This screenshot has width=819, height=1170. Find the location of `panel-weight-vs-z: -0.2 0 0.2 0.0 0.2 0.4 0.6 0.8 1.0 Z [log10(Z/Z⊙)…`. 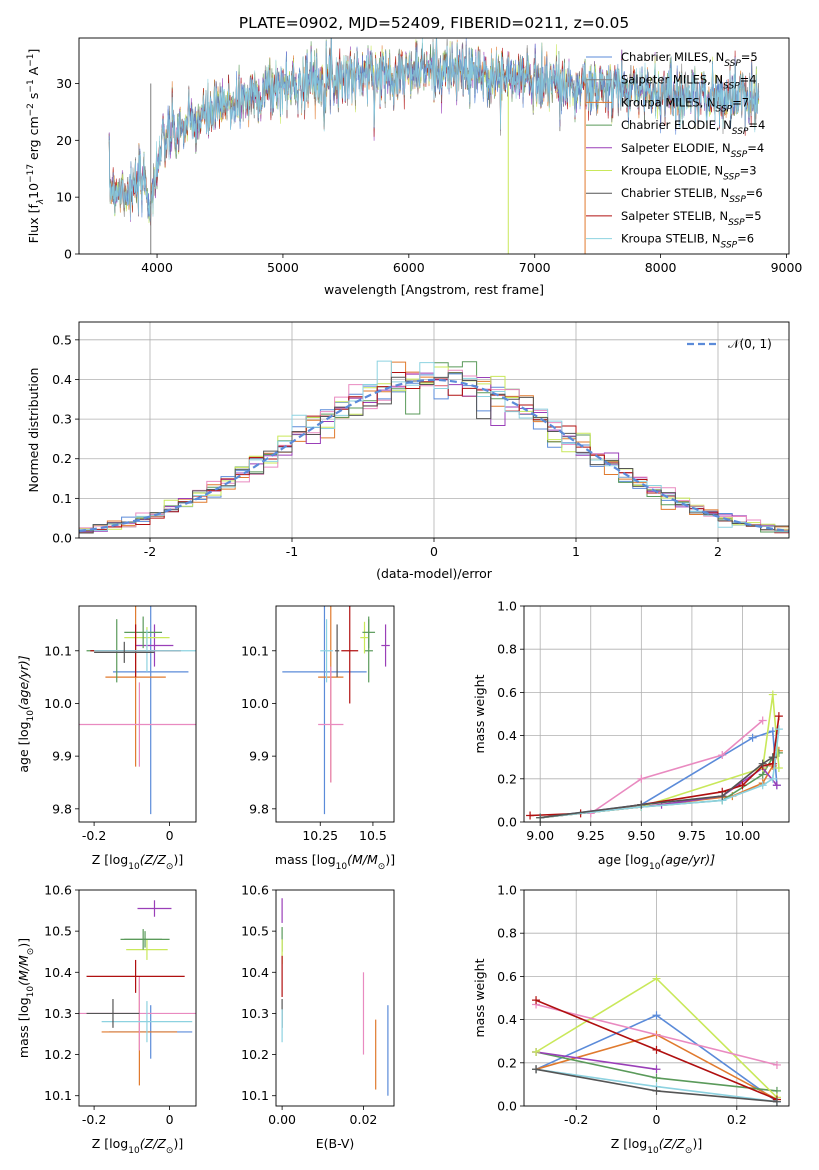

panel-weight-vs-z: -0.2 0 0.2 0.0 0.2 0.4 0.6 0.8 1.0 Z [log10(Z/Z⊙)… is located at coordinates (631, 1019).